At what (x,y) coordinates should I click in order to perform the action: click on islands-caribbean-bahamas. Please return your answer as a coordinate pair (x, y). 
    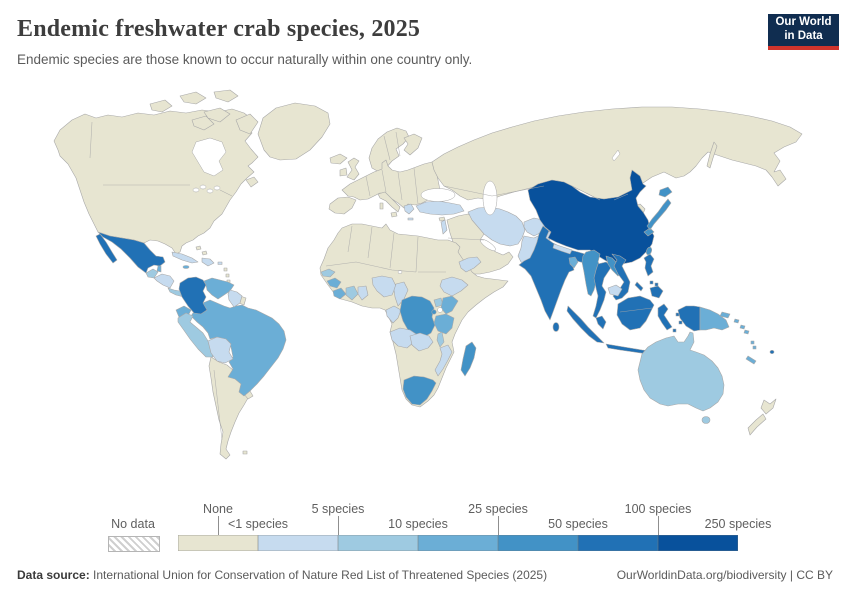
    Looking at the image, I should click on (221, 350).